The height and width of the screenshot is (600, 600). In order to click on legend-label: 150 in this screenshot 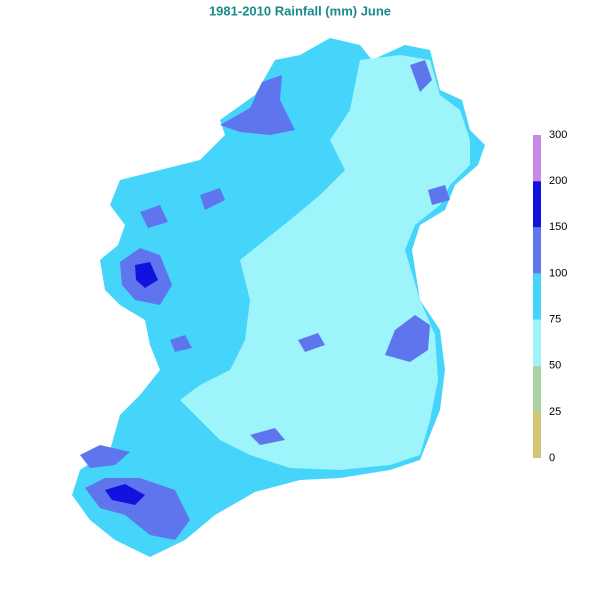, I will do `click(558, 227)`.